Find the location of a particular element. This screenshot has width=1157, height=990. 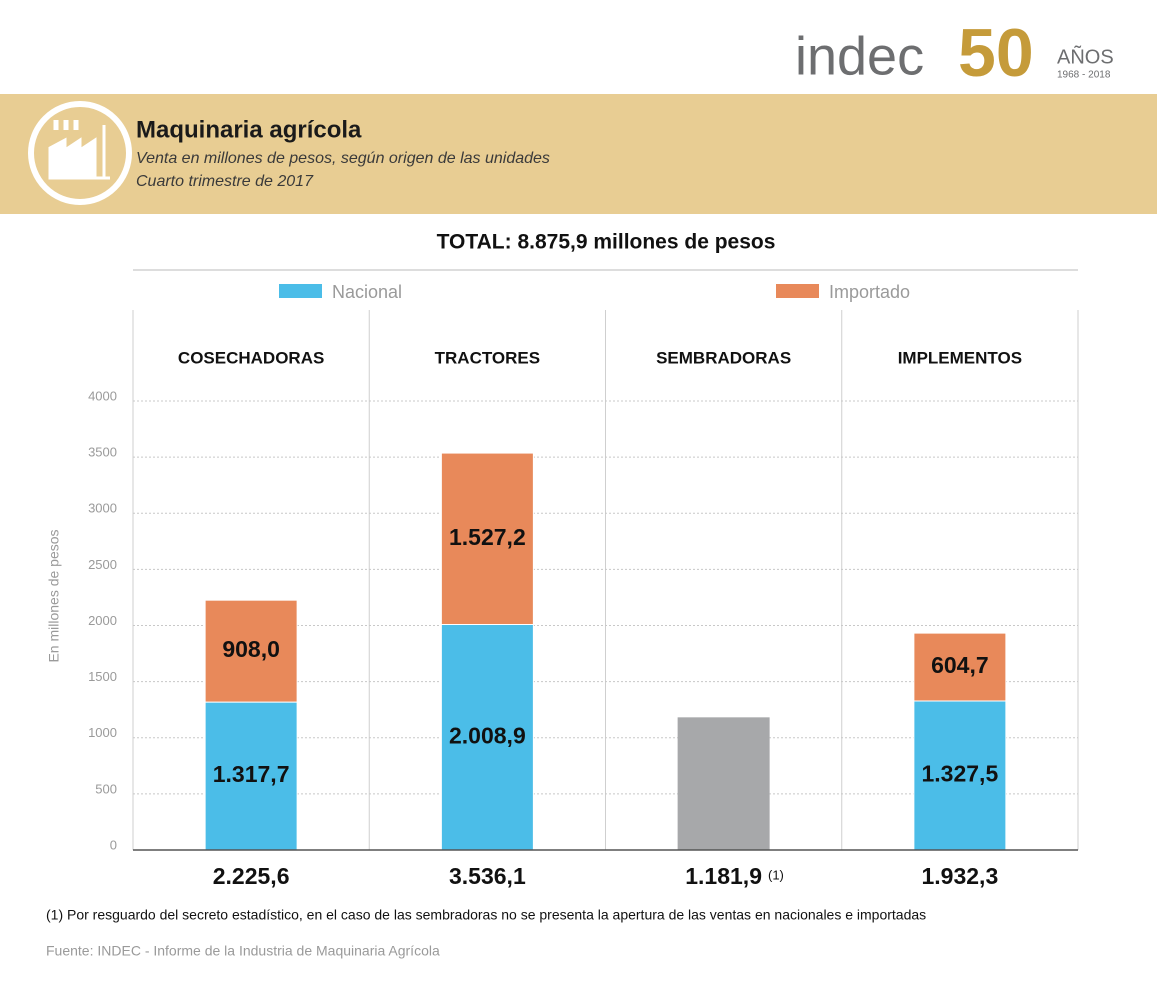

total-title: TOTAL: 8.875,9 millones de pesos is located at coordinates (606, 242).